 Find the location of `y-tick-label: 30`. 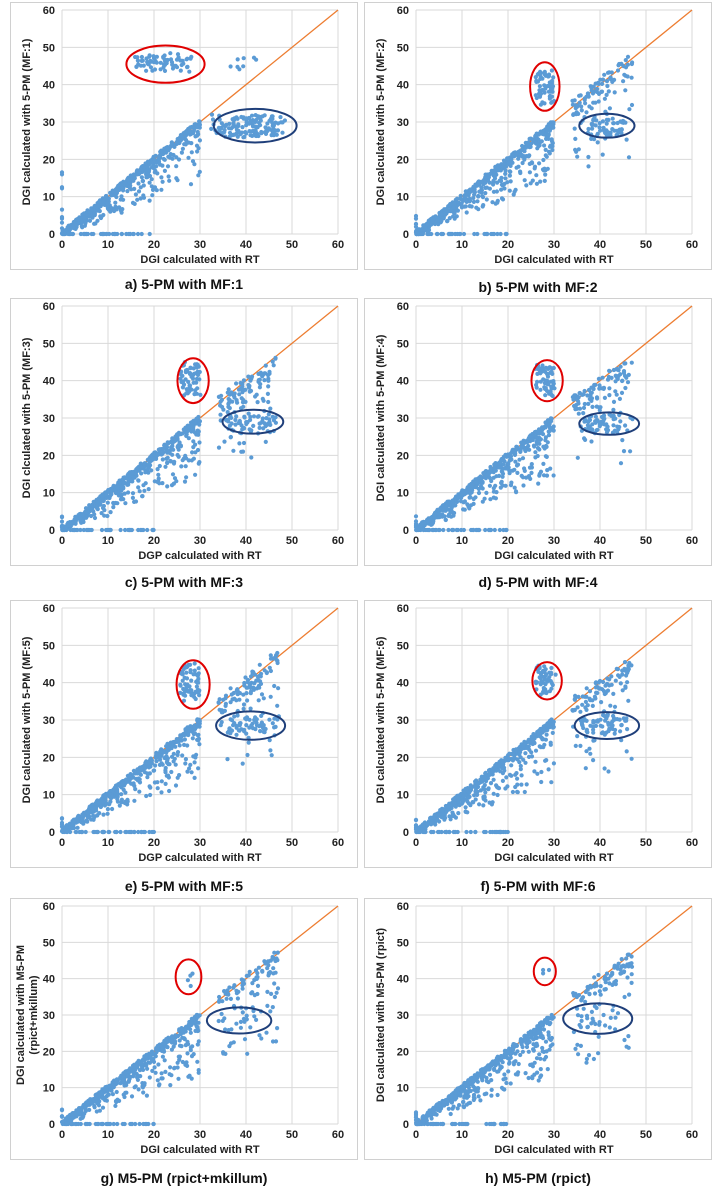

y-tick-label: 30 is located at coordinates (49, 419).